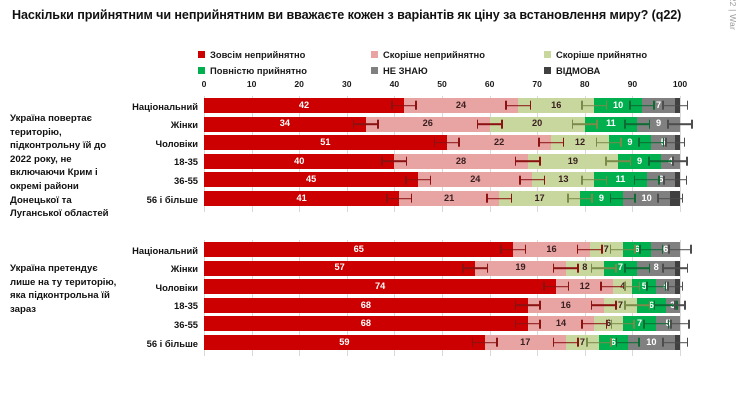 This screenshot has height=401, width=740. Describe the element at coordinates (580, 143) in the screenshot. I see `bar-segment-somewhat_acceptable: 12` at that location.